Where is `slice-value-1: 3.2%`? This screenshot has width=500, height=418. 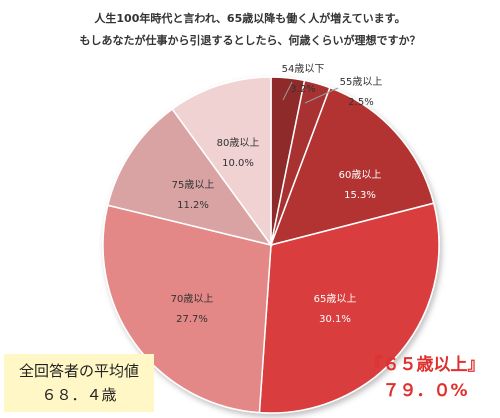
slice-value-1: 3.2% is located at coordinates (302, 89).